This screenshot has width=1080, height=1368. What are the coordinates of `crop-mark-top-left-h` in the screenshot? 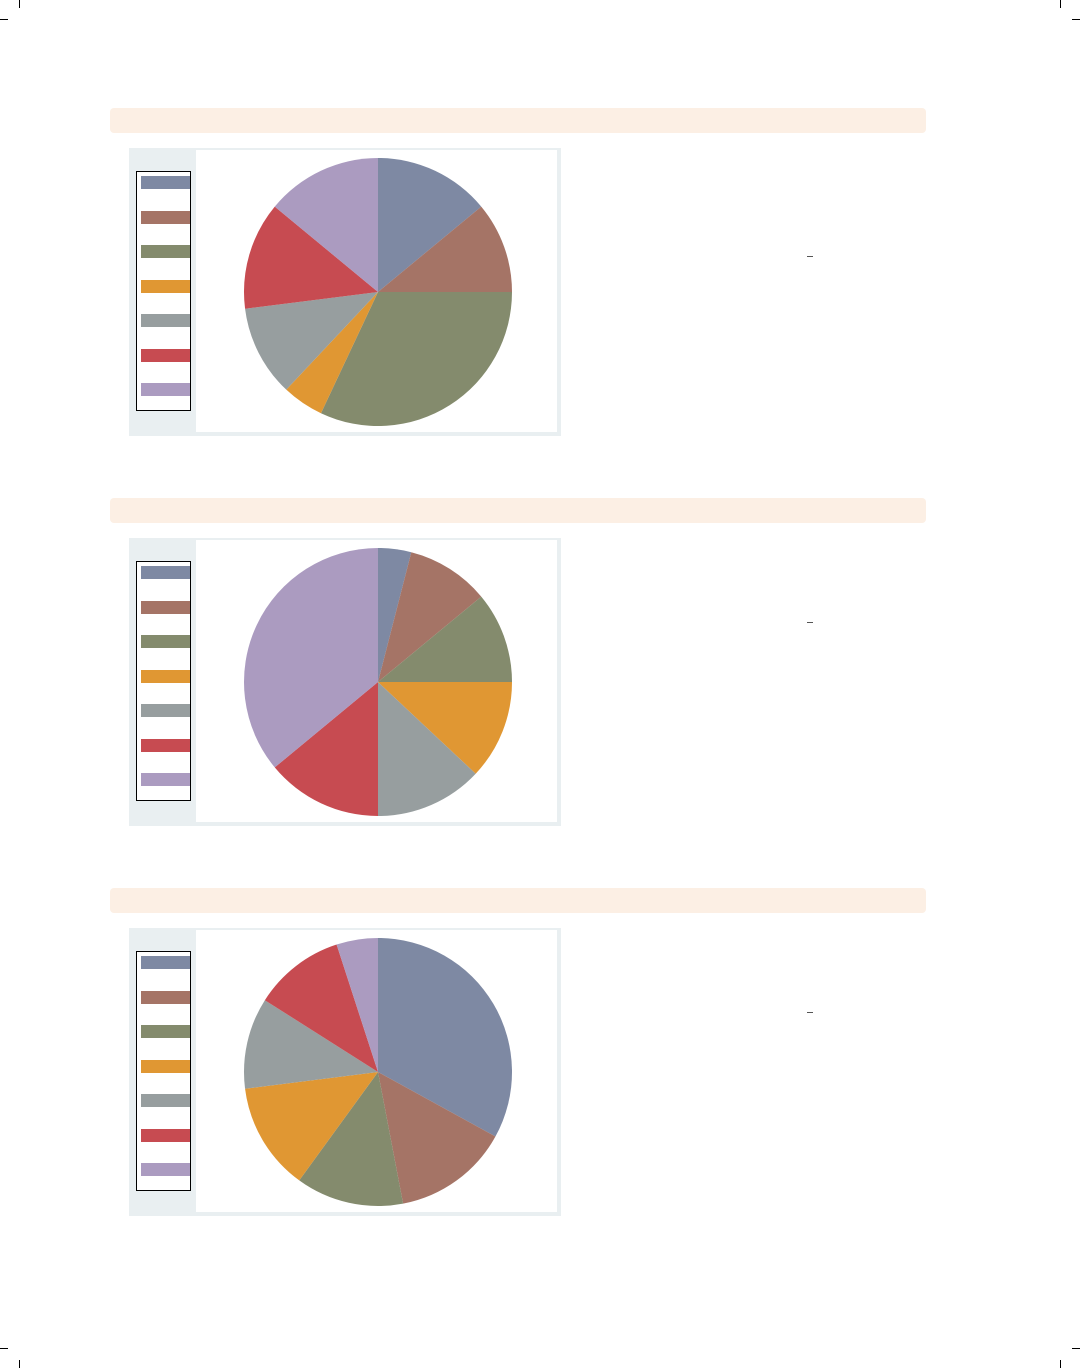 It's located at (4, 19).